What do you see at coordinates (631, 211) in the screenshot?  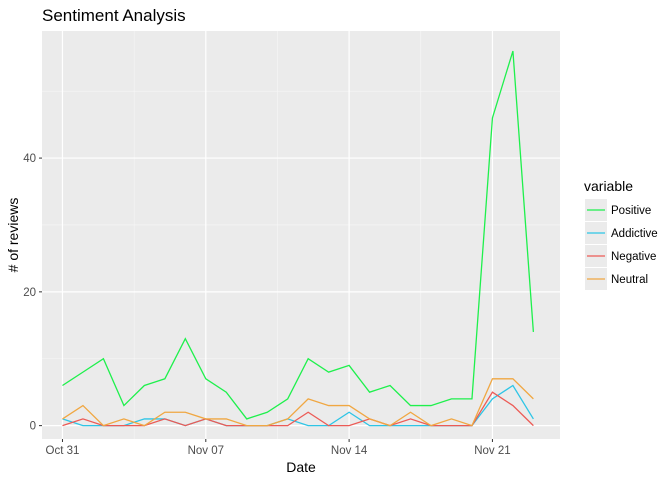 I see `legend-label-positive: Positive` at bounding box center [631, 211].